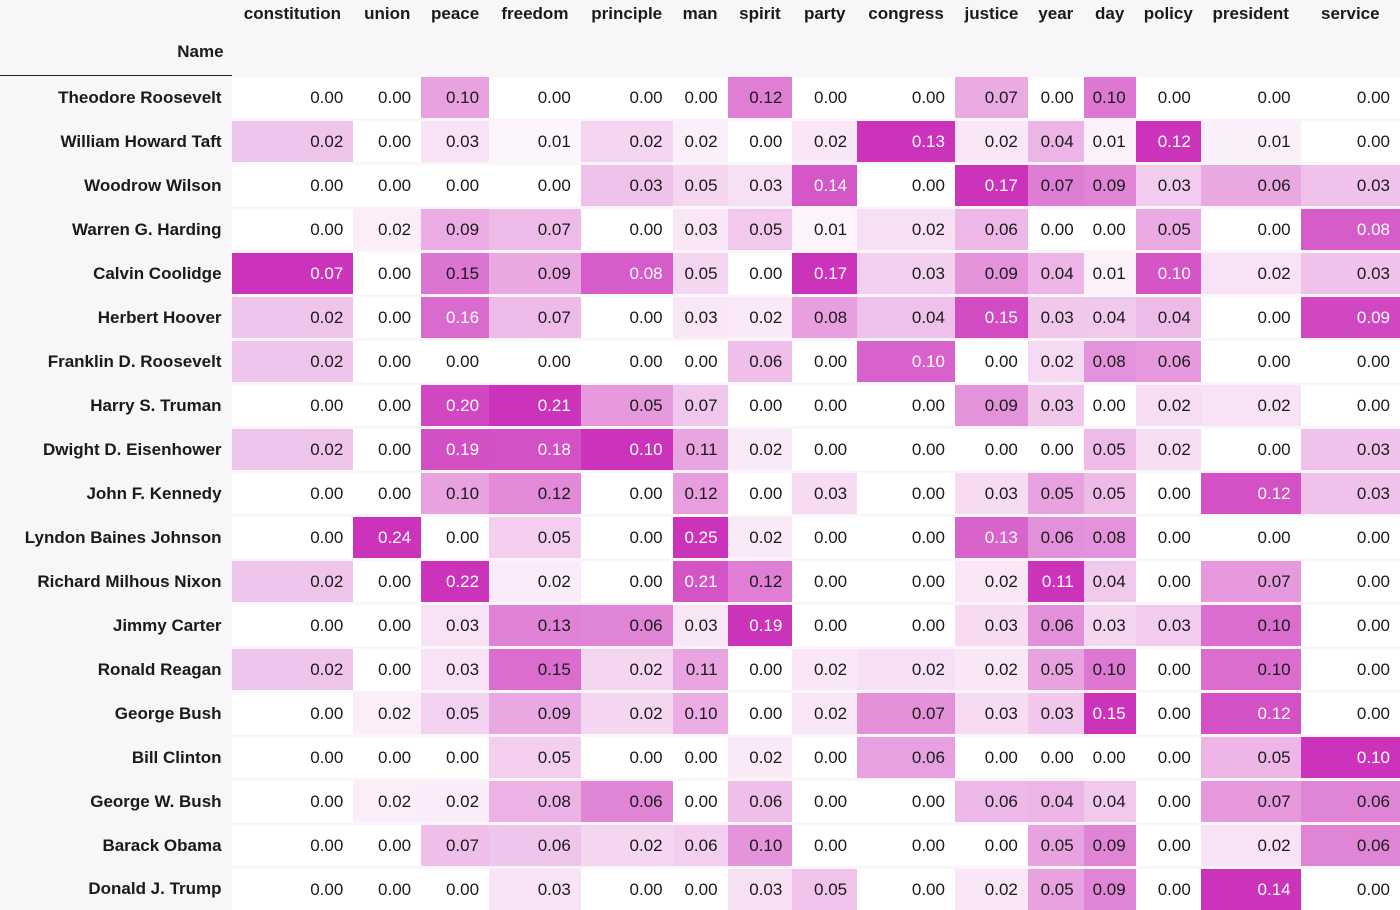 This screenshot has width=1400, height=910. Describe the element at coordinates (116, 889) in the screenshot. I see `row-label: Donald J. Trump` at that location.